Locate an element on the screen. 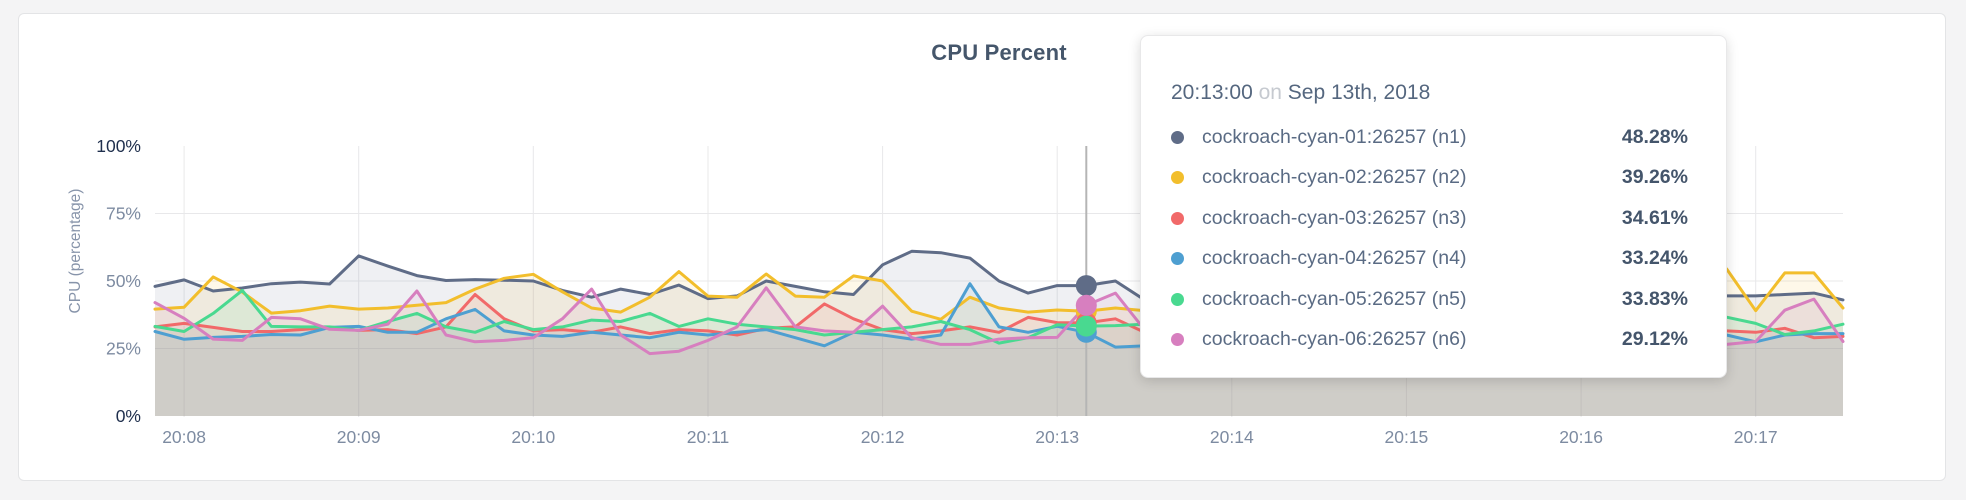  series-value: 29.12% is located at coordinates (1654, 339).